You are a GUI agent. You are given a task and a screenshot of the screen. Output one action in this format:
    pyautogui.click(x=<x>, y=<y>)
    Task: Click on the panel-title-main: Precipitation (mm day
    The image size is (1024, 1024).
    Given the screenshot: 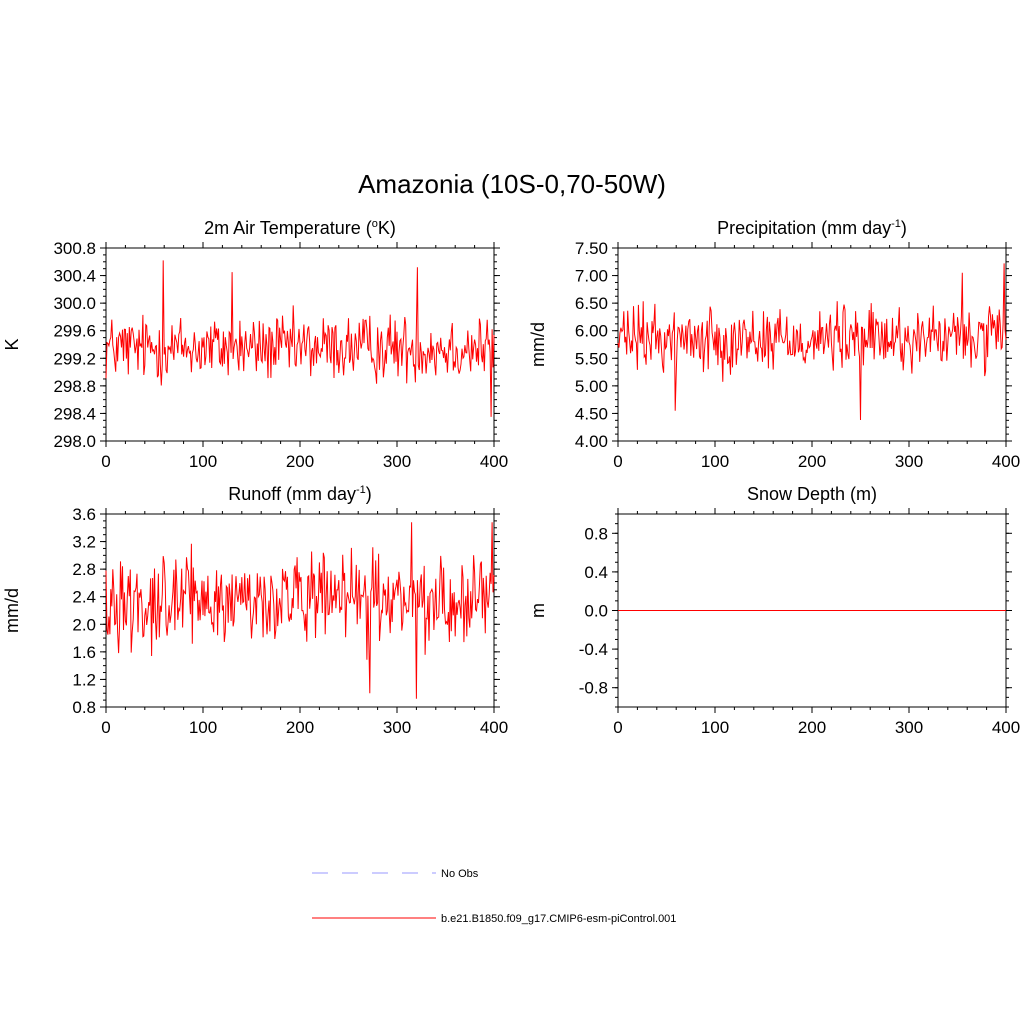 What is the action you would take?
    pyautogui.click(x=804, y=228)
    